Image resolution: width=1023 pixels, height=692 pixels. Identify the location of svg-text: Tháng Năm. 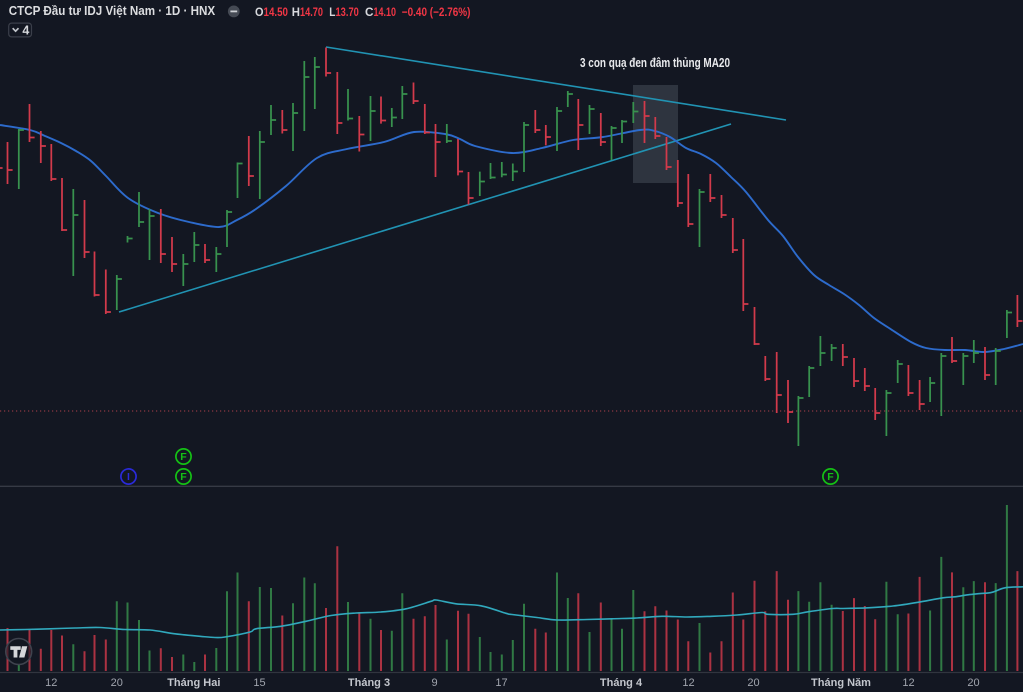
(841, 683).